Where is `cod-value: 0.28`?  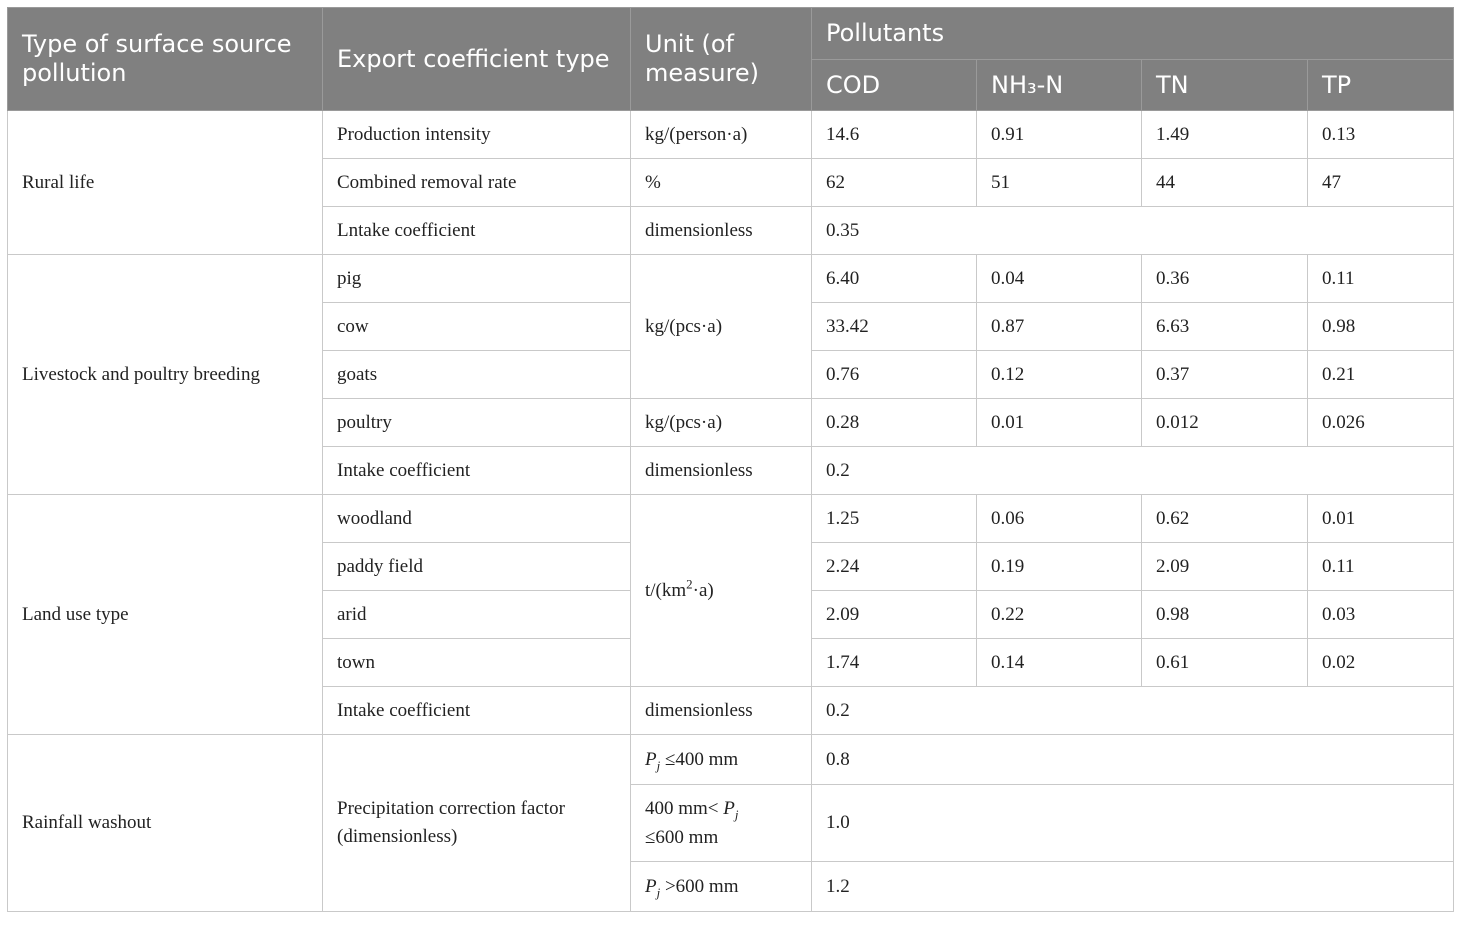 cod-value: 0.28 is located at coordinates (894, 422).